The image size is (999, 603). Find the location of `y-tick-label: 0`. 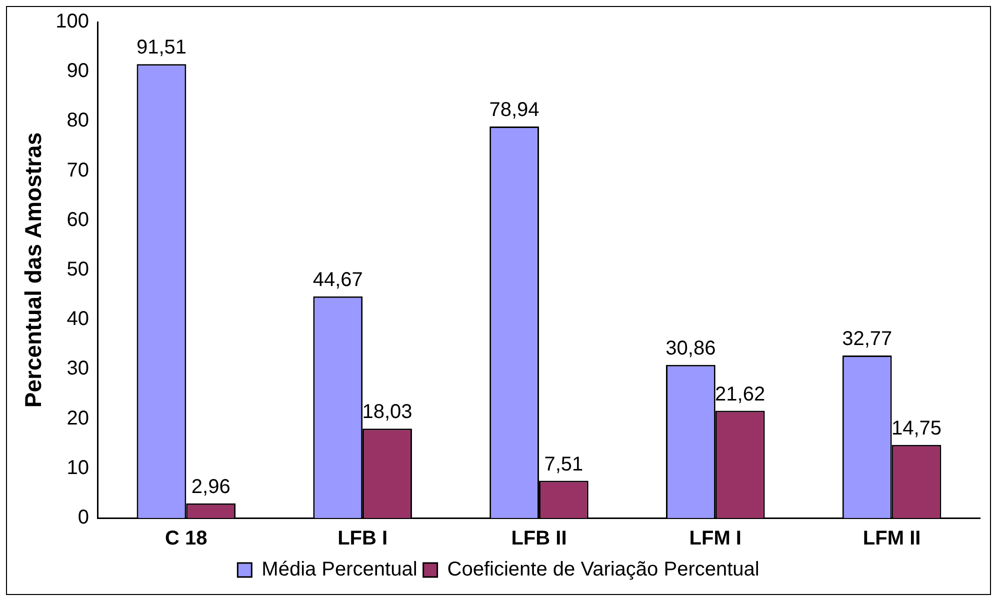

y-tick-label: 0 is located at coordinates (83, 517).